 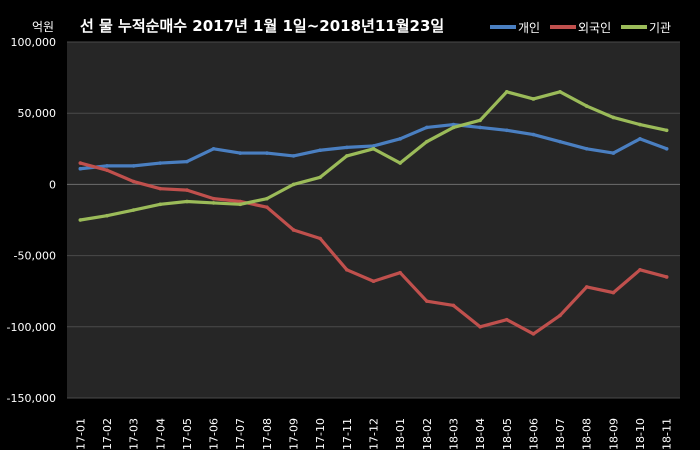 What do you see at coordinates (34, 42) in the screenshot?
I see `y-tick-label: 100,000` at bounding box center [34, 42].